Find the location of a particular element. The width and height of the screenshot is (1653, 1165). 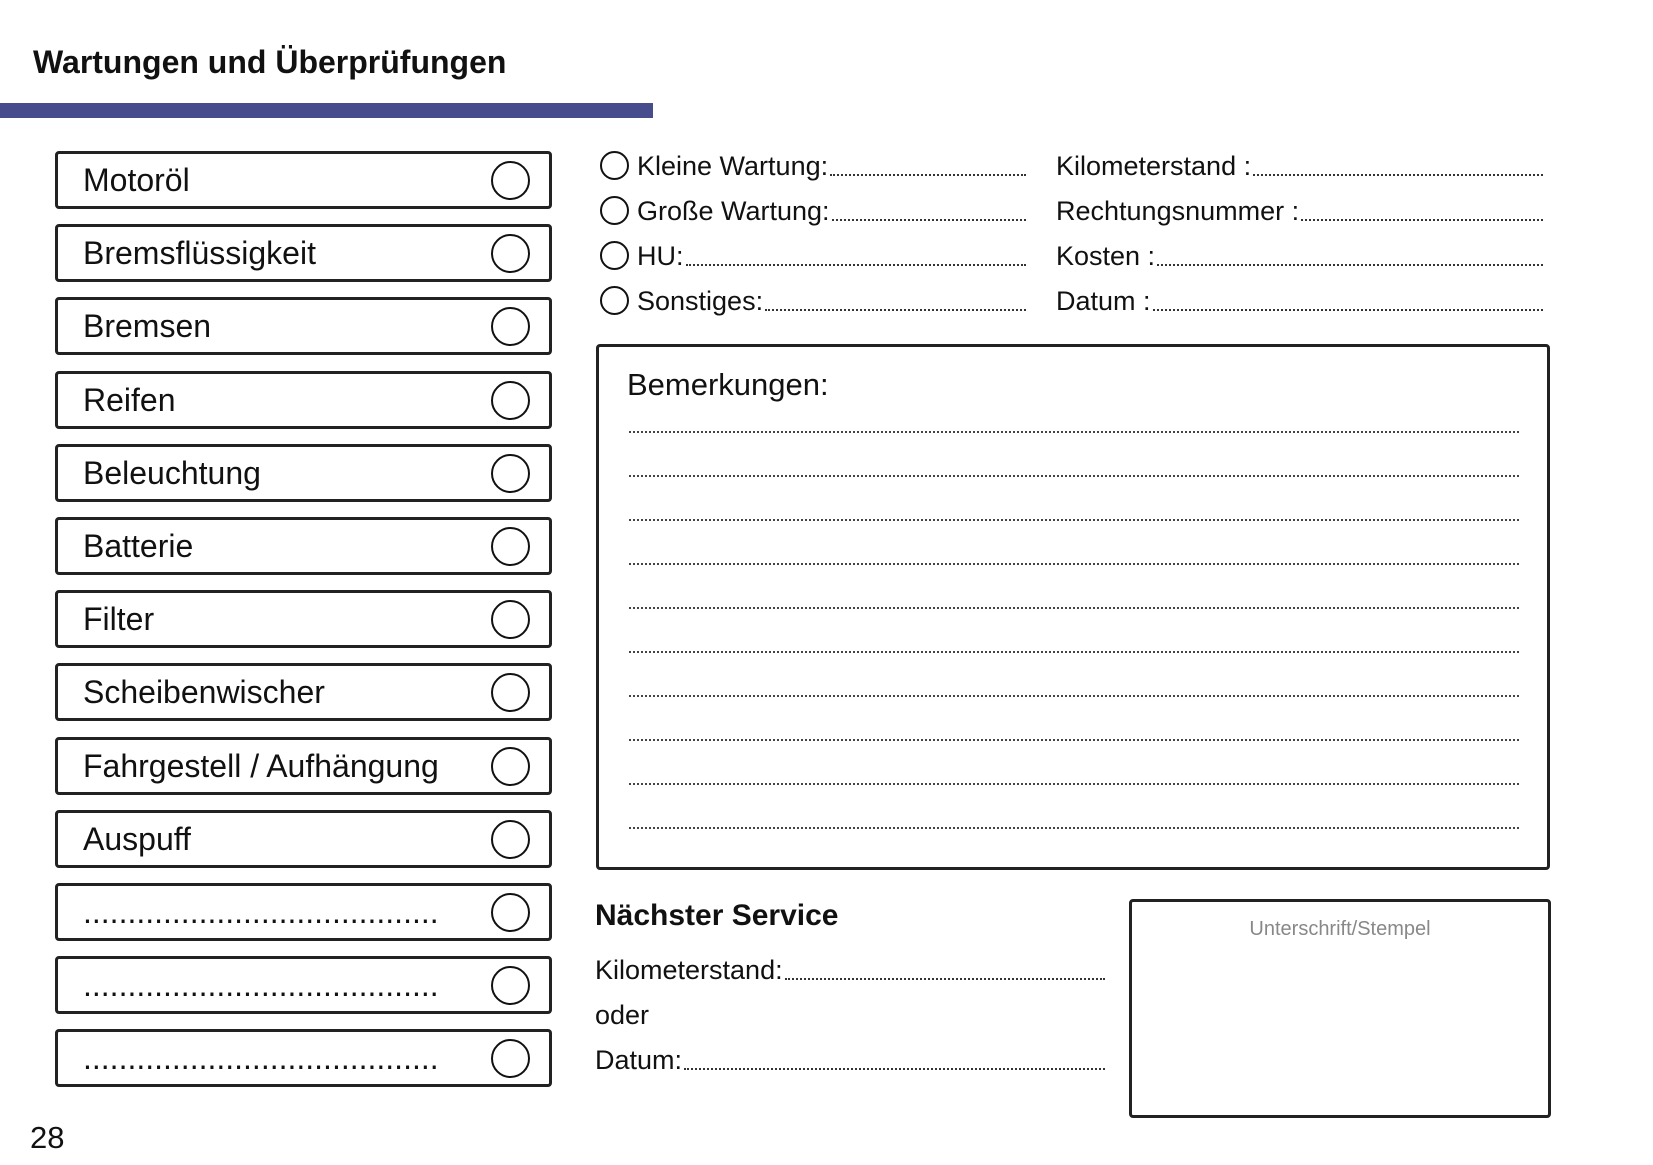

checklist-item: Reifen is located at coordinates (303, 399).